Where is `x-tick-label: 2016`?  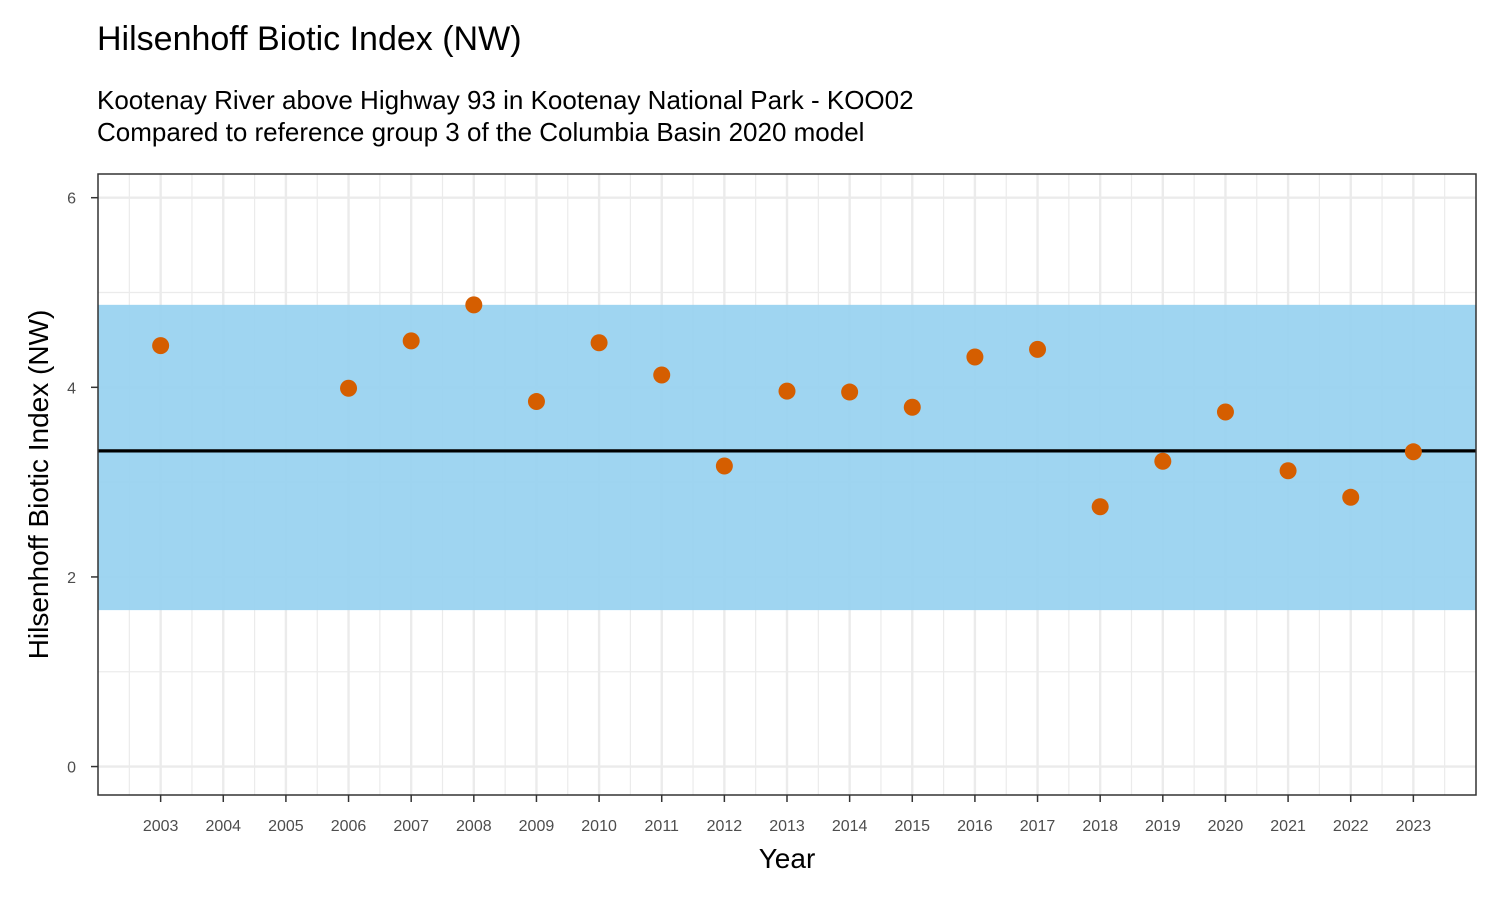
x-tick-label: 2016 is located at coordinates (975, 826).